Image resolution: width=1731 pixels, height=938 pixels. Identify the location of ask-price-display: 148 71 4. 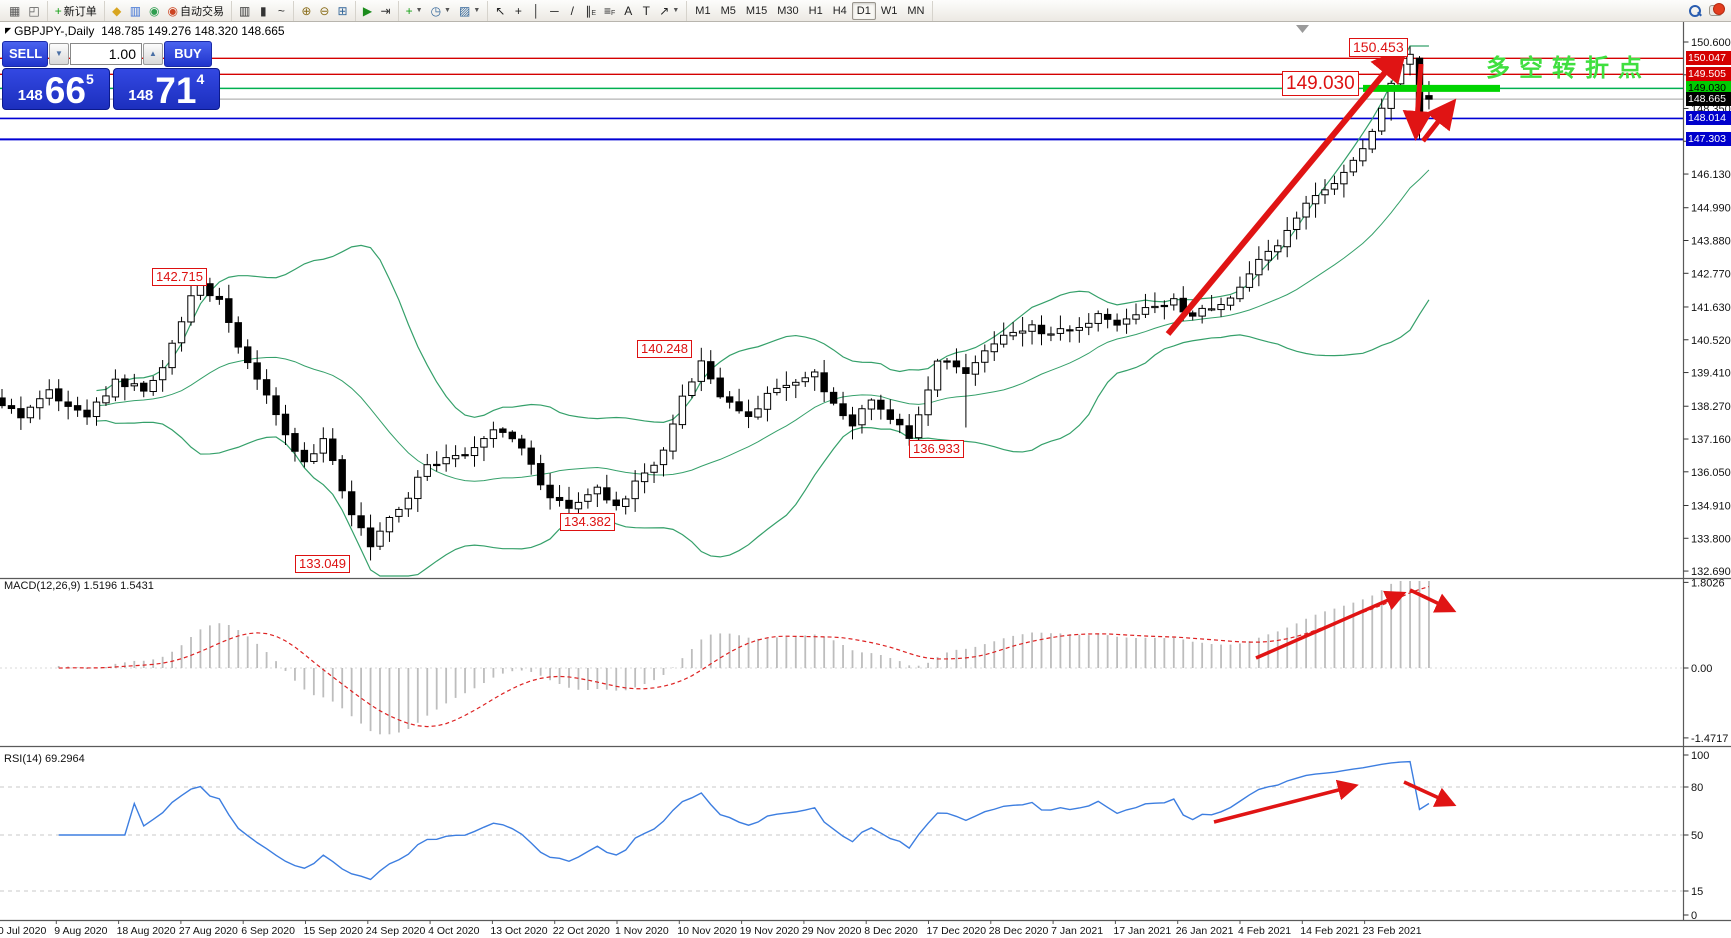
(166, 89).